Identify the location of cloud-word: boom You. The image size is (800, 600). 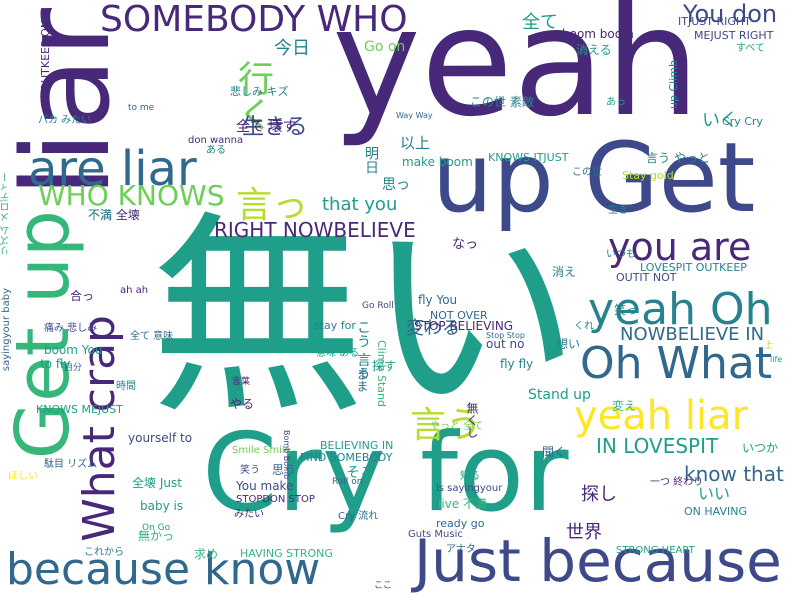
(73, 350).